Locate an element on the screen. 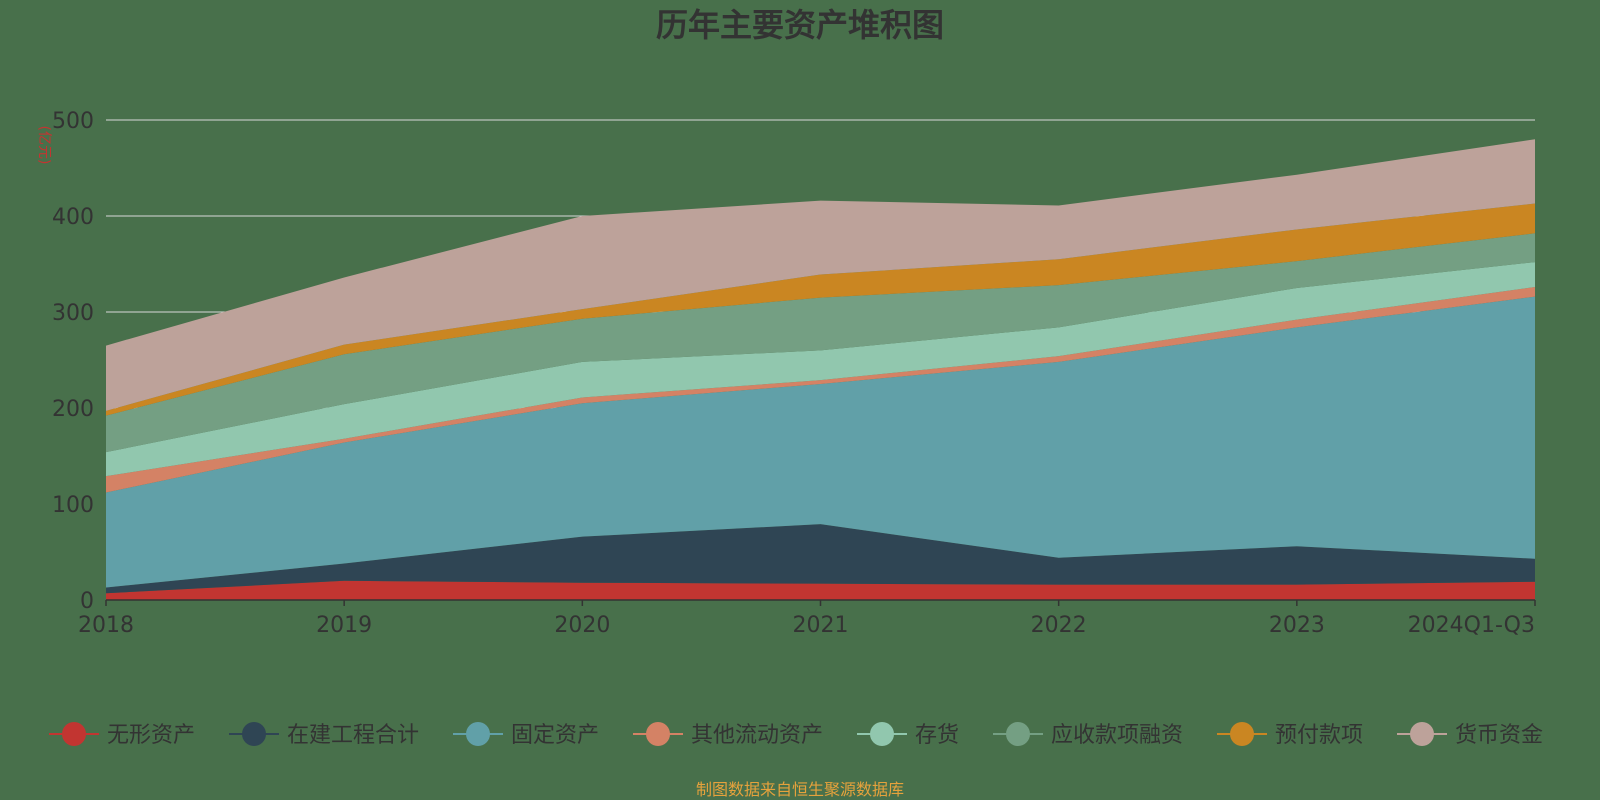 The height and width of the screenshot is (800, 1600). x-tick-label: 2018 is located at coordinates (106, 625).